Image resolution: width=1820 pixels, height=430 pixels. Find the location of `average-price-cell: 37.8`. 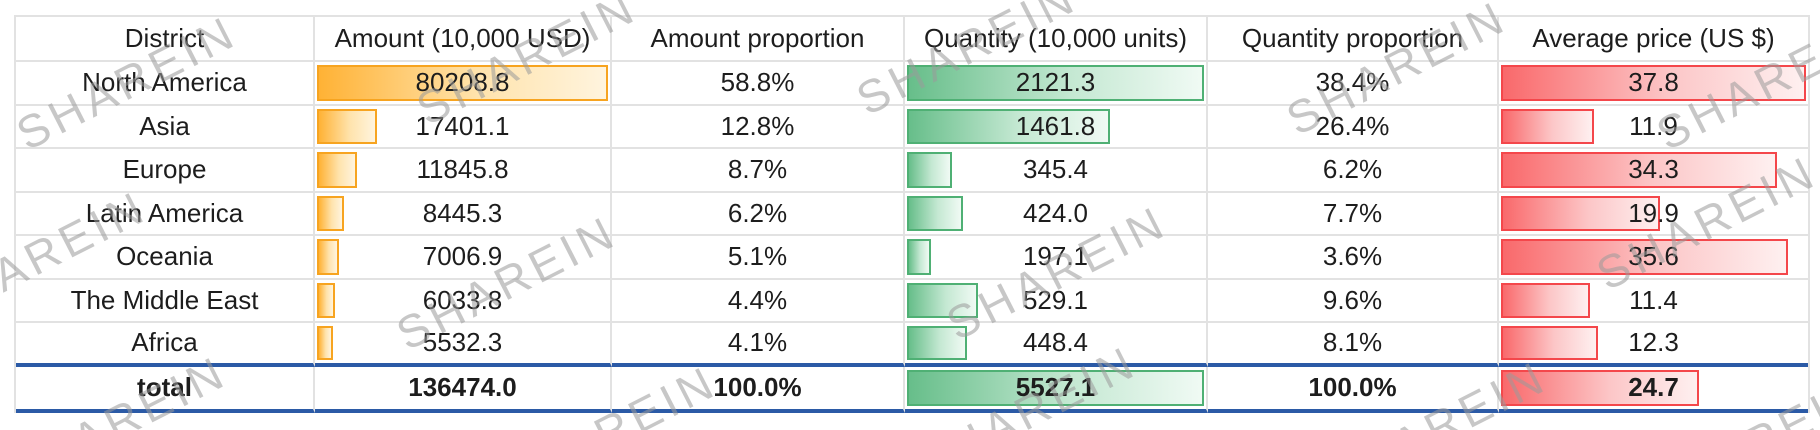

average-price-cell: 37.8 is located at coordinates (1653, 84).